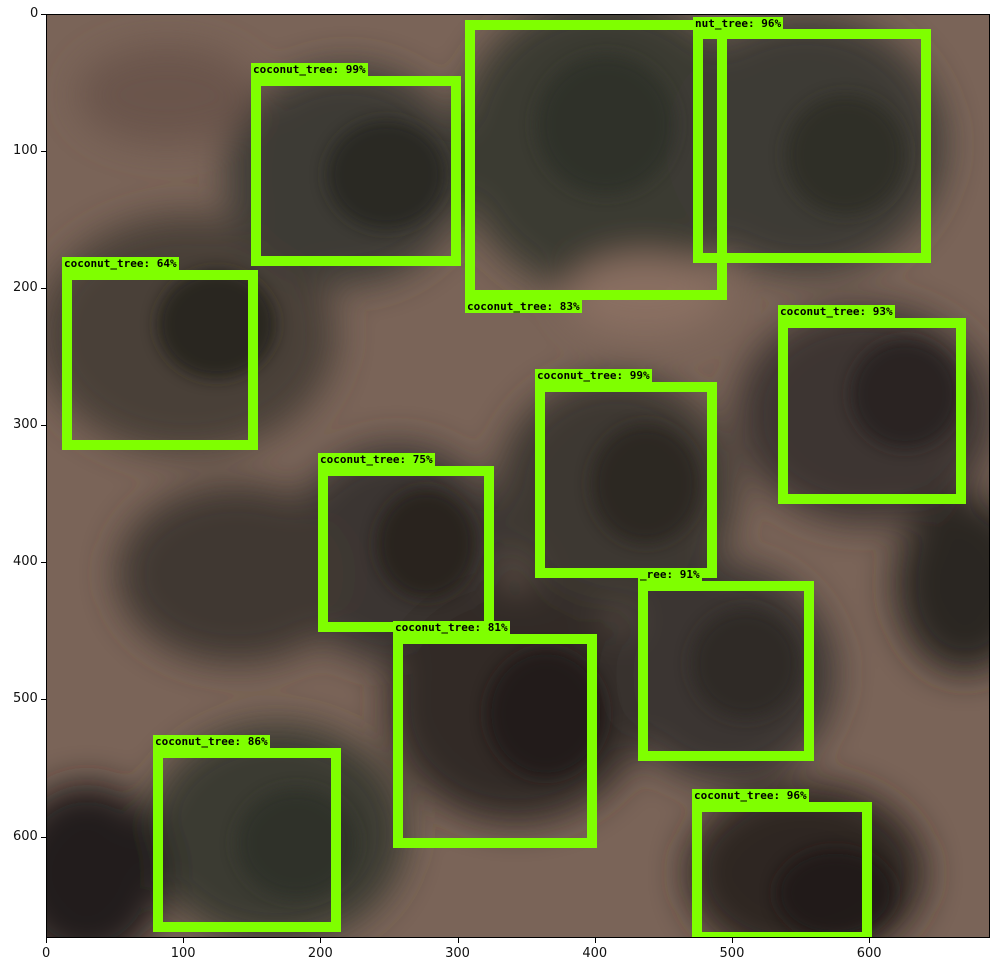 Image resolution: width=1002 pixels, height=972 pixels. What do you see at coordinates (25, 151) in the screenshot?
I see `y-tick-label: 100` at bounding box center [25, 151].